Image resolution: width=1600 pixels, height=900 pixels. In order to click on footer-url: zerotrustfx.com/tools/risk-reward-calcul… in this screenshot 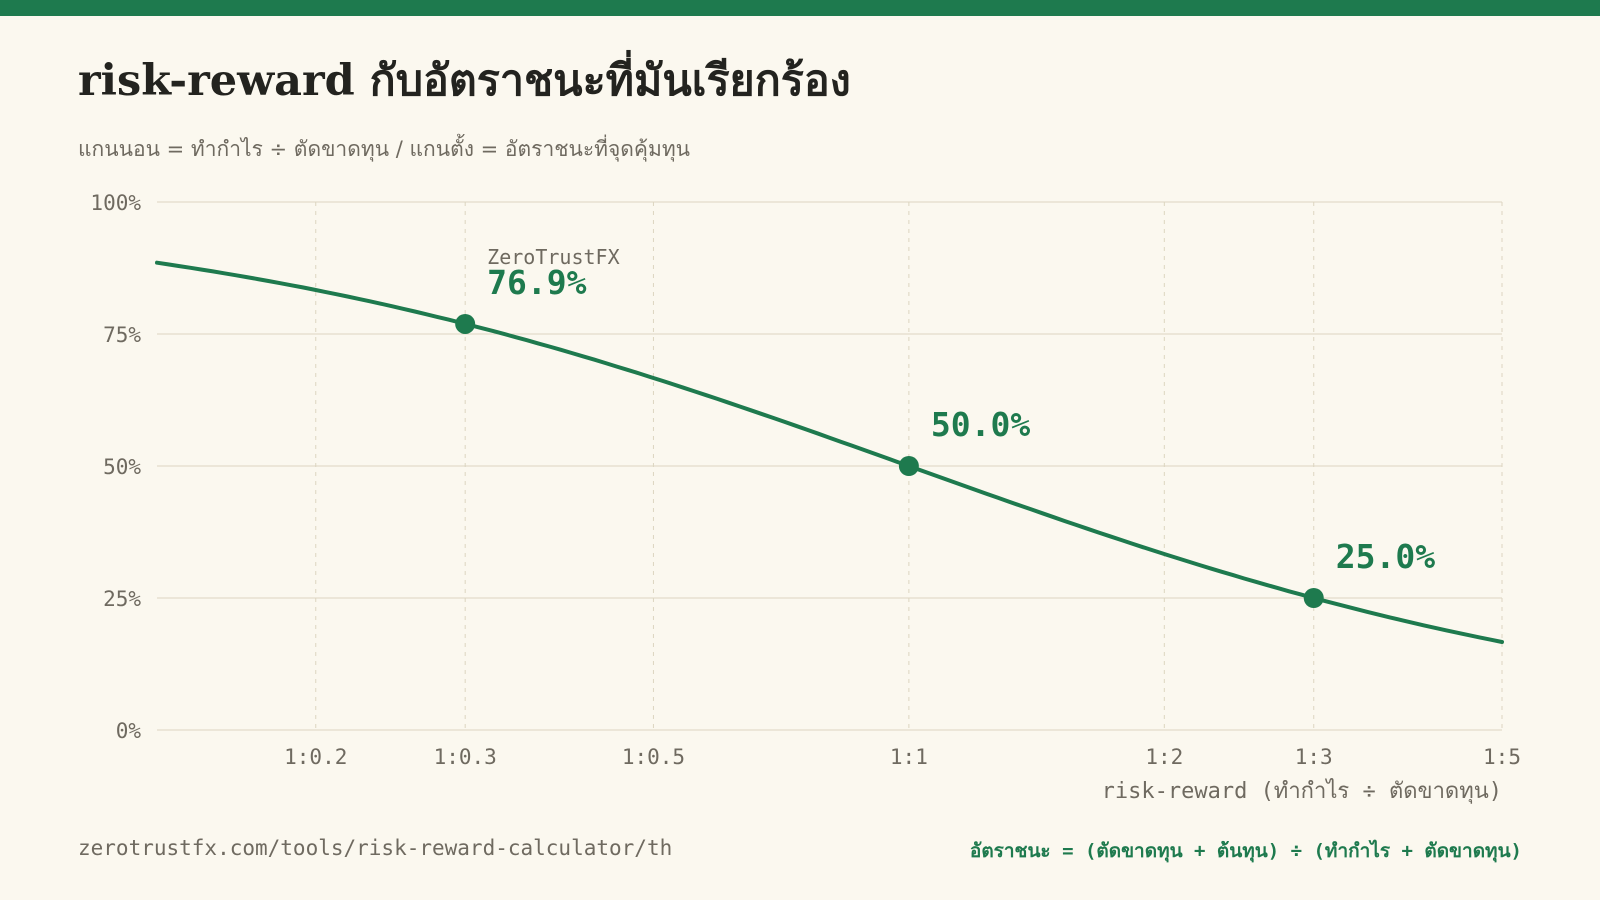, I will do `click(375, 848)`.